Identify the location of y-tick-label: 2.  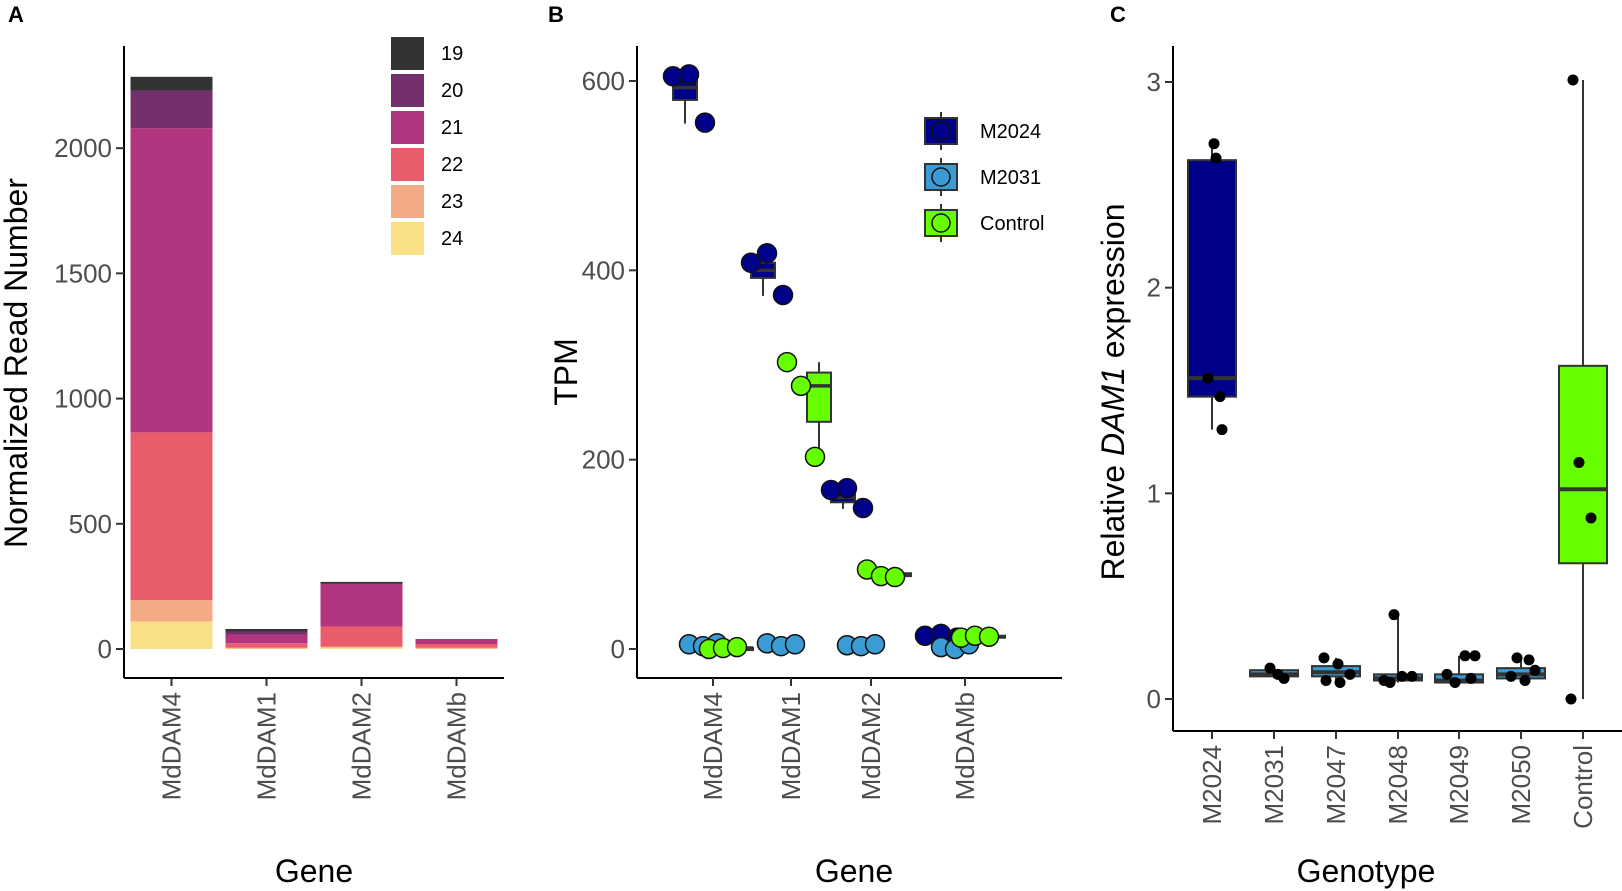
(1154, 288).